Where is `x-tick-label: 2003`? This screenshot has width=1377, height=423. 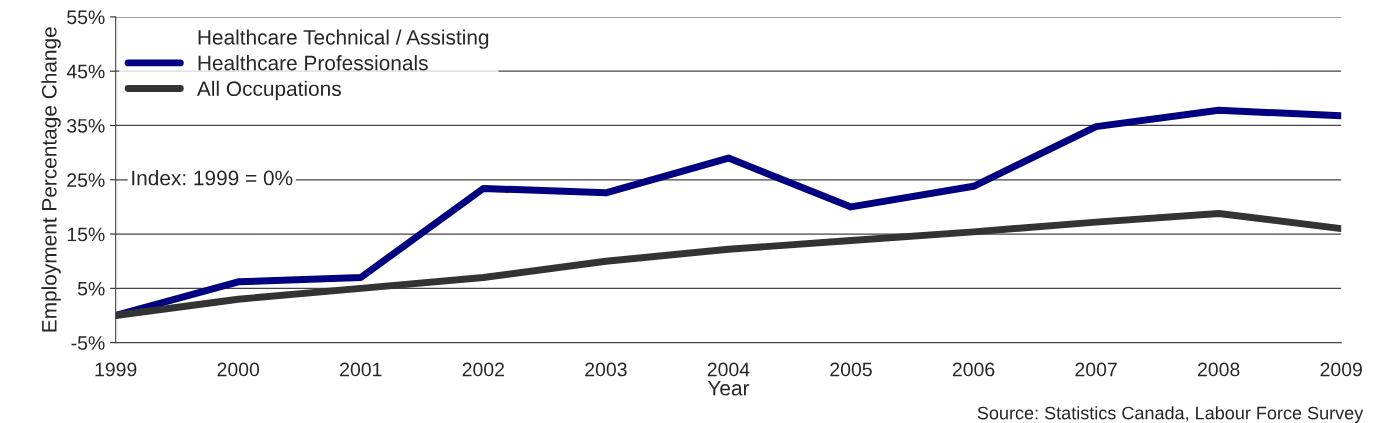 x-tick-label: 2003 is located at coordinates (606, 369).